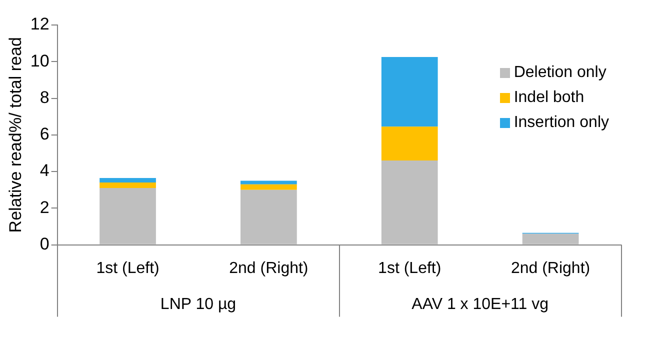  Describe the element at coordinates (15, 135) in the screenshot. I see `y-axis-title: Relative read%/ total read` at that location.